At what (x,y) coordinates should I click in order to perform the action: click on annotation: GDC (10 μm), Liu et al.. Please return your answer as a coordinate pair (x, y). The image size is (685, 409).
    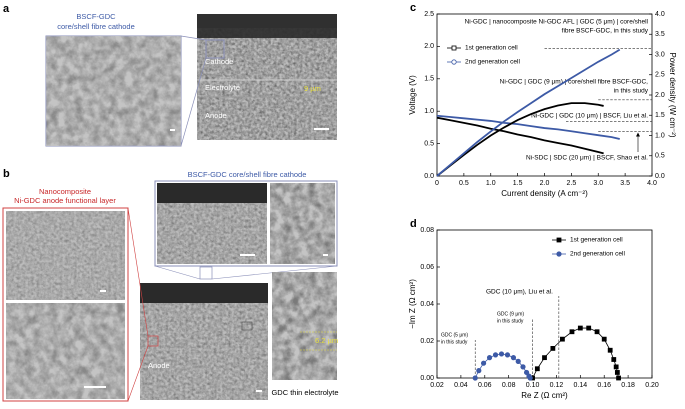
    Looking at the image, I should click on (519, 292).